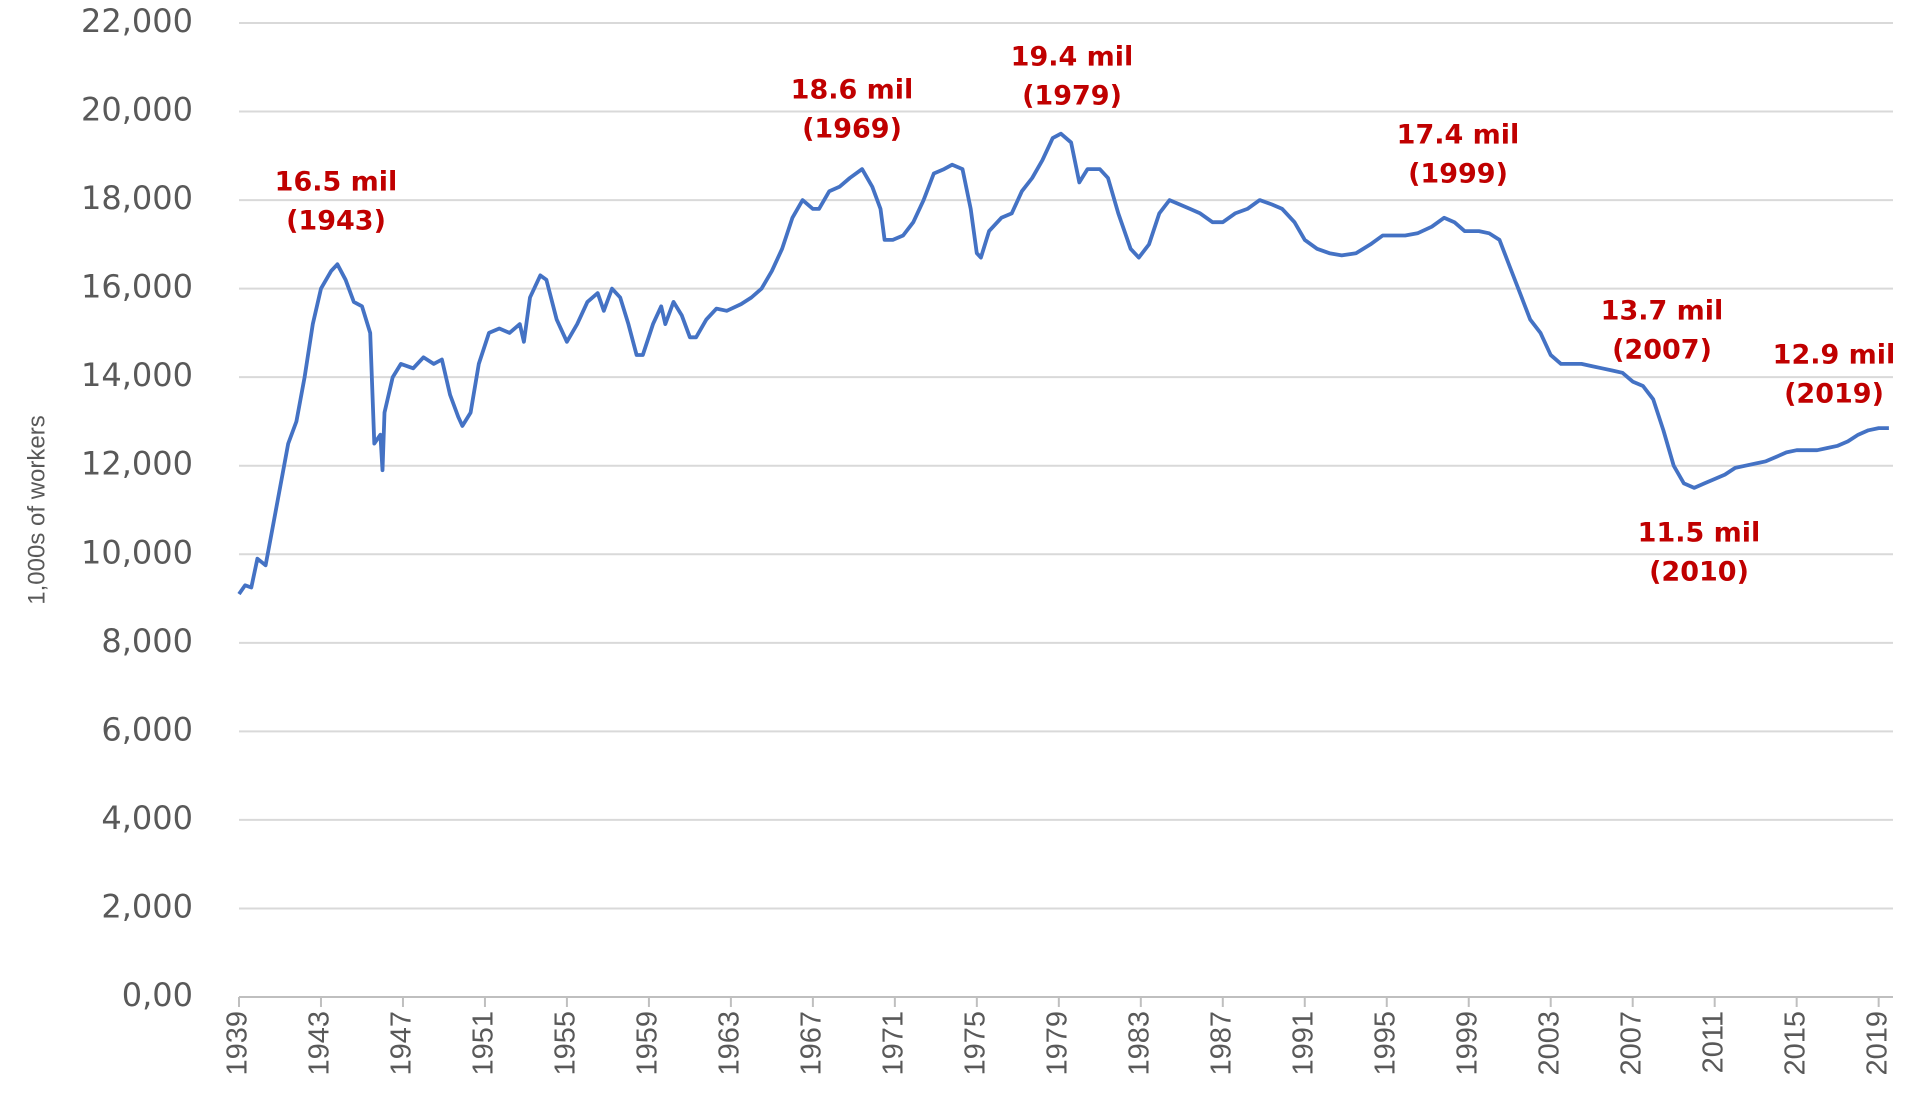  I want to click on y-tick-label: 2,000, so click(147, 906).